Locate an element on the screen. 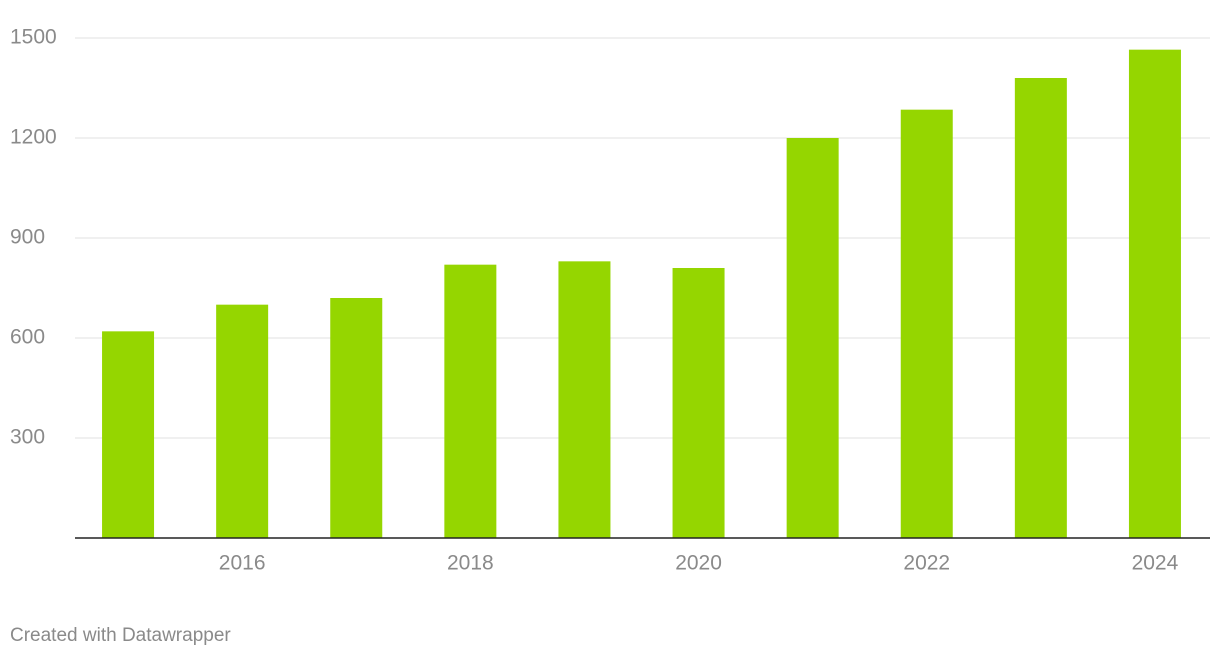 The image size is (1220, 662). y-tick-label: 1500 is located at coordinates (33, 37).